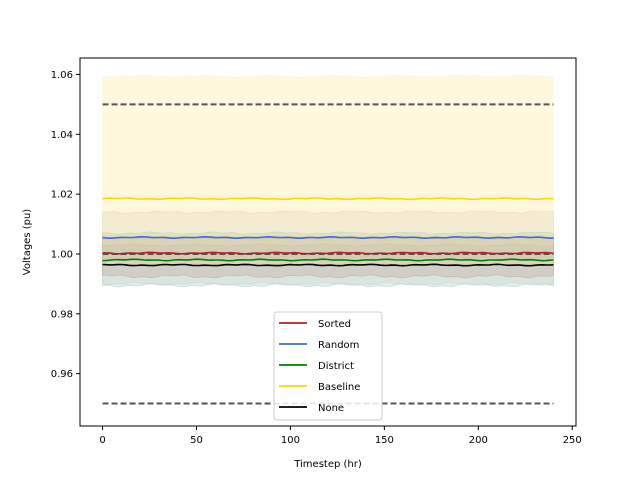 The width and height of the screenshot is (640, 484). I want to click on x-tick-label: 200, so click(478, 440).